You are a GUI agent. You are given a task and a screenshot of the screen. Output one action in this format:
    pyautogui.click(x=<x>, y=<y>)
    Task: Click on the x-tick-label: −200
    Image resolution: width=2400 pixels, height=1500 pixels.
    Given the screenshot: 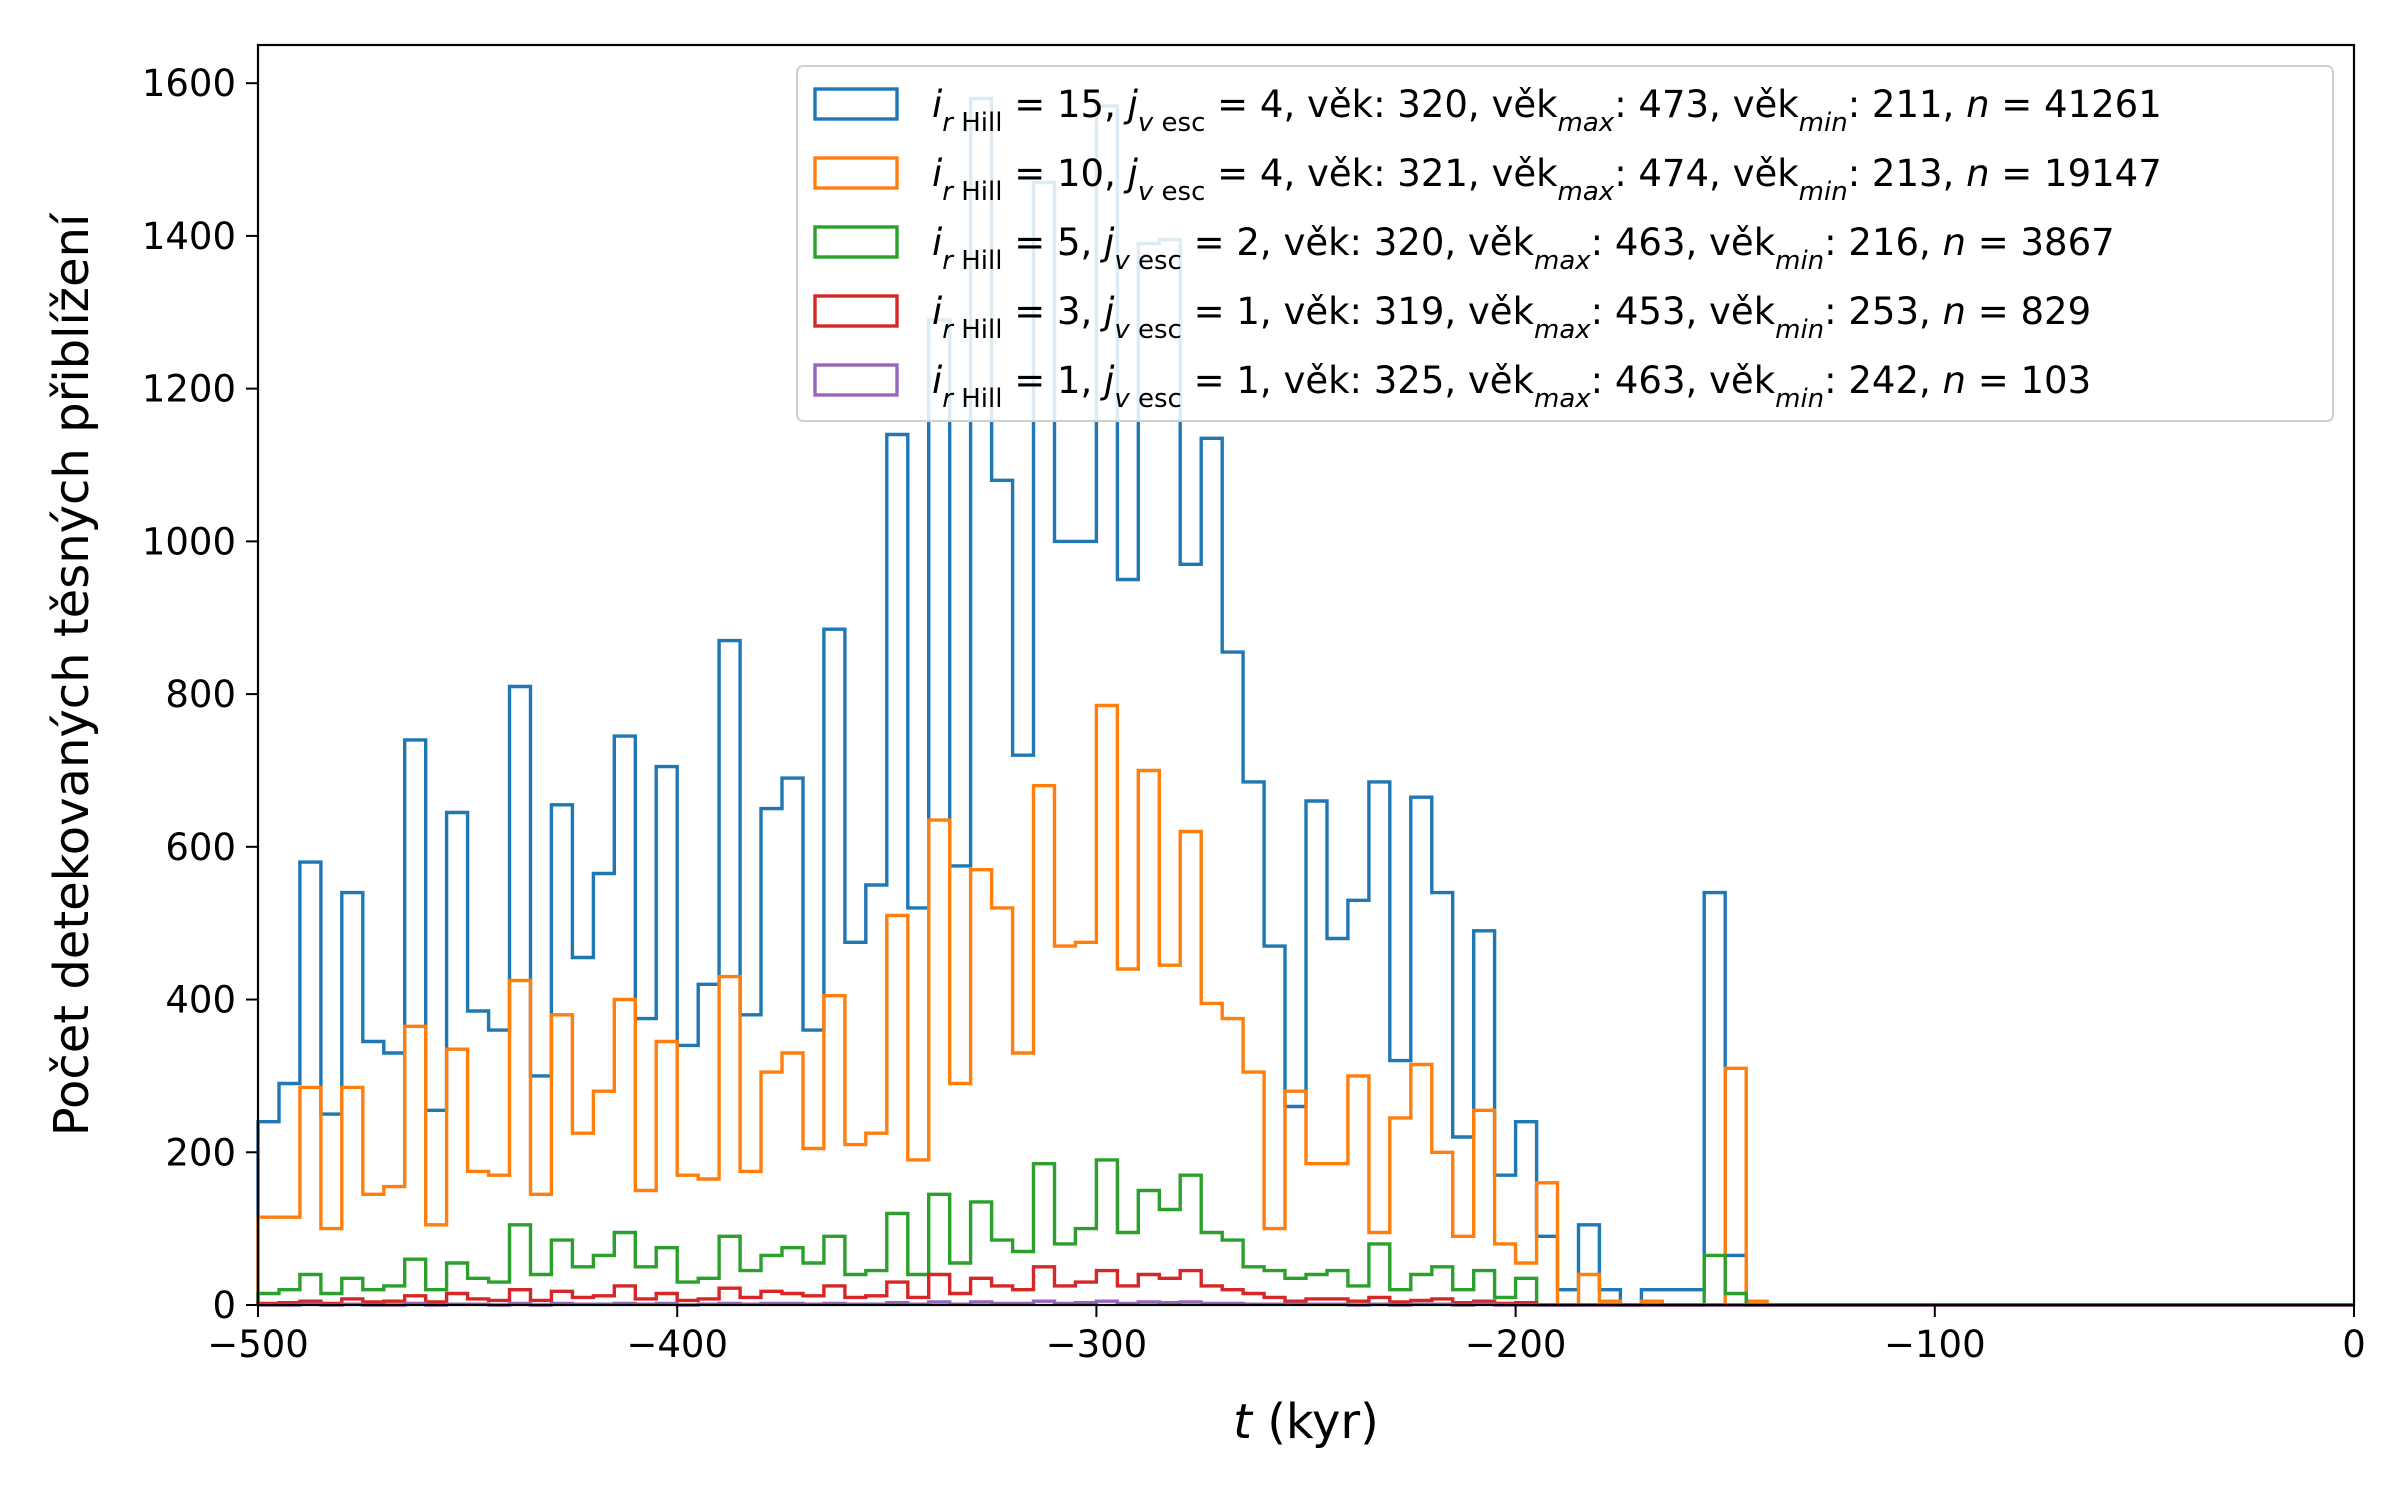 What is the action you would take?
    pyautogui.click(x=1516, y=1344)
    